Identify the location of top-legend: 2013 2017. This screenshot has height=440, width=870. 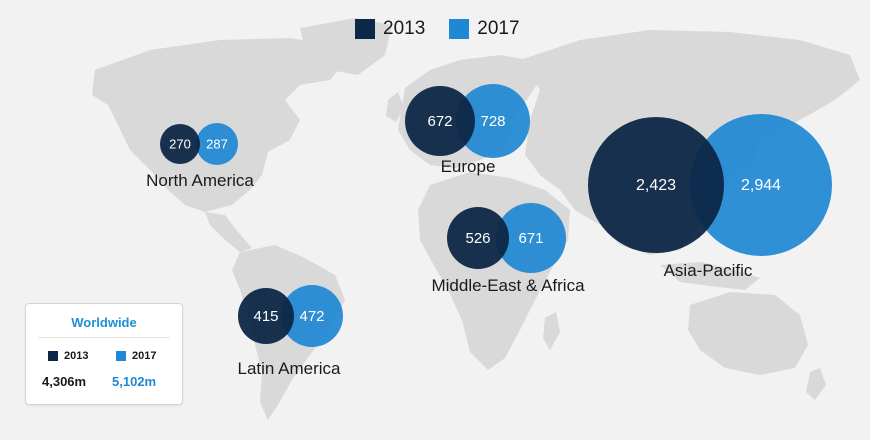
(444, 29).